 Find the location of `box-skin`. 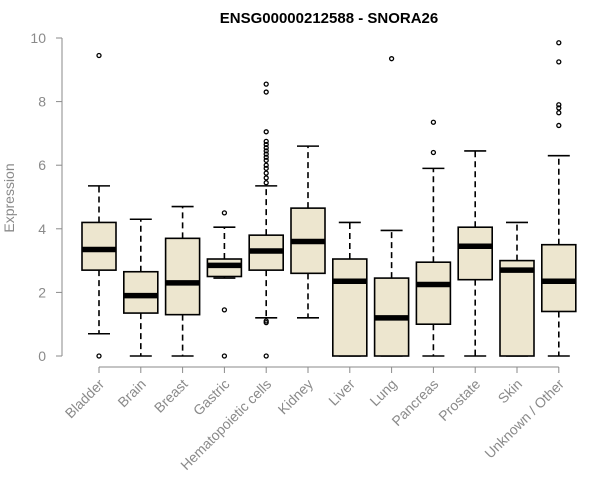

box-skin is located at coordinates (517, 289).